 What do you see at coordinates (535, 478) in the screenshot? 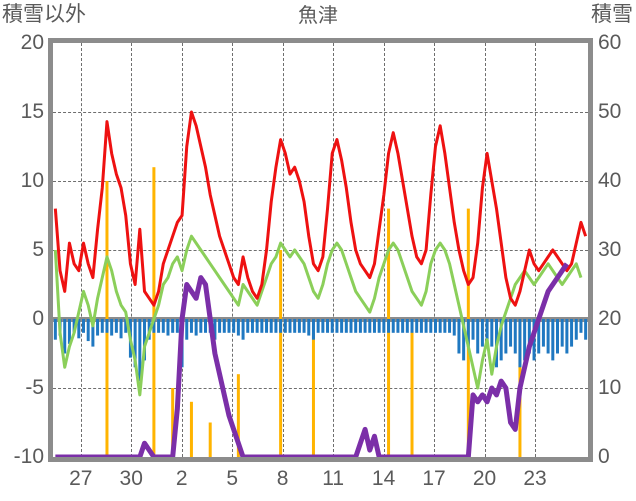
I see `x-axis-tick-label: 23` at bounding box center [535, 478].